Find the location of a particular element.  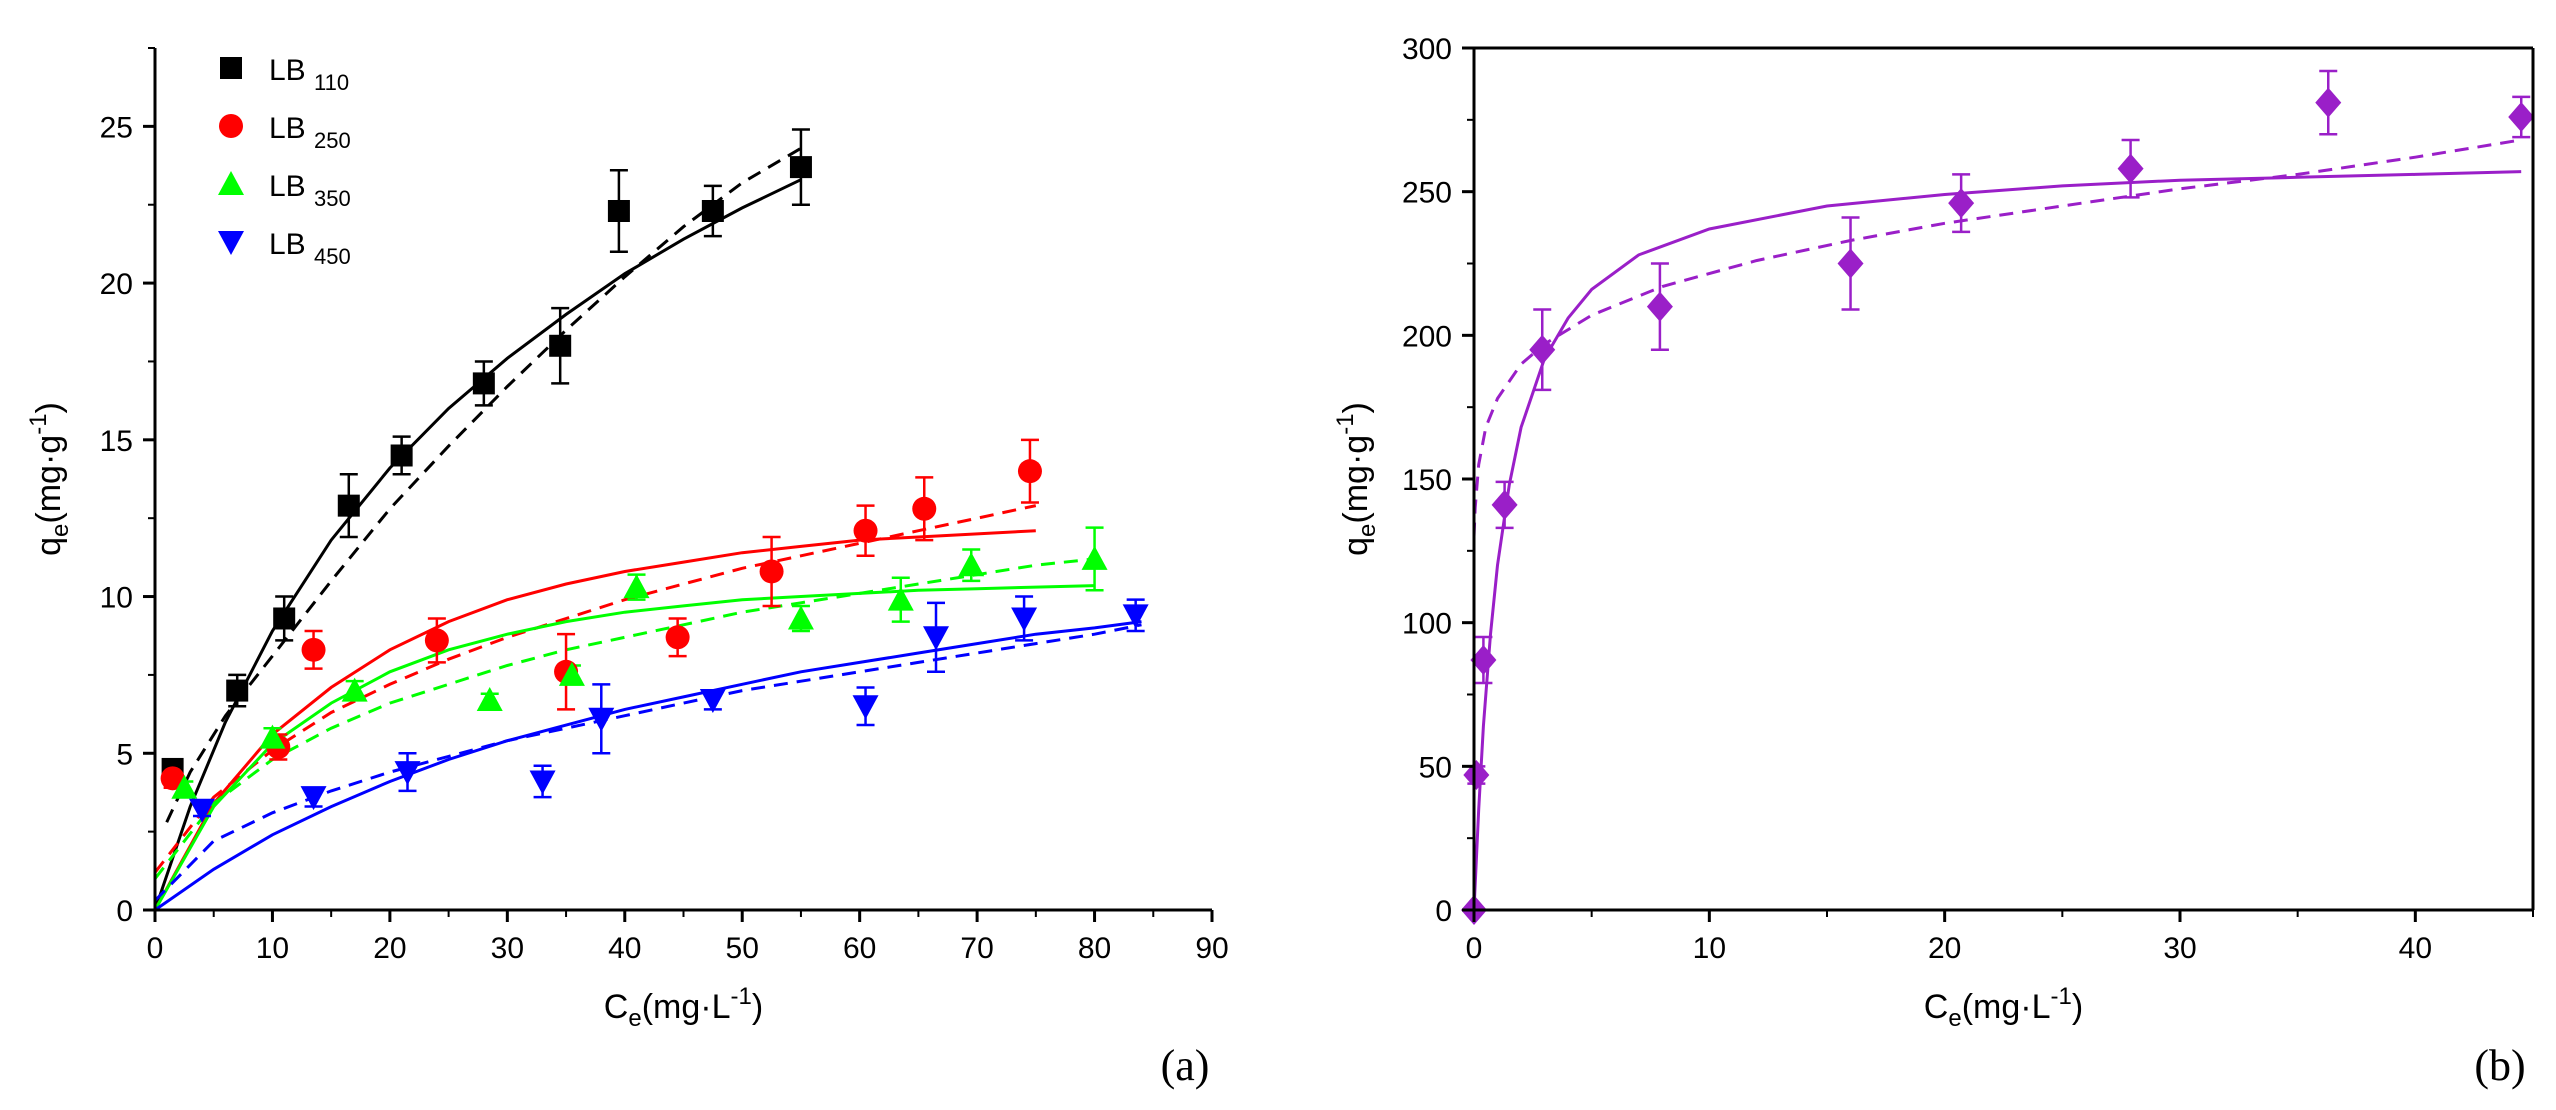

y-tick-label: 50 is located at coordinates (1435, 767).